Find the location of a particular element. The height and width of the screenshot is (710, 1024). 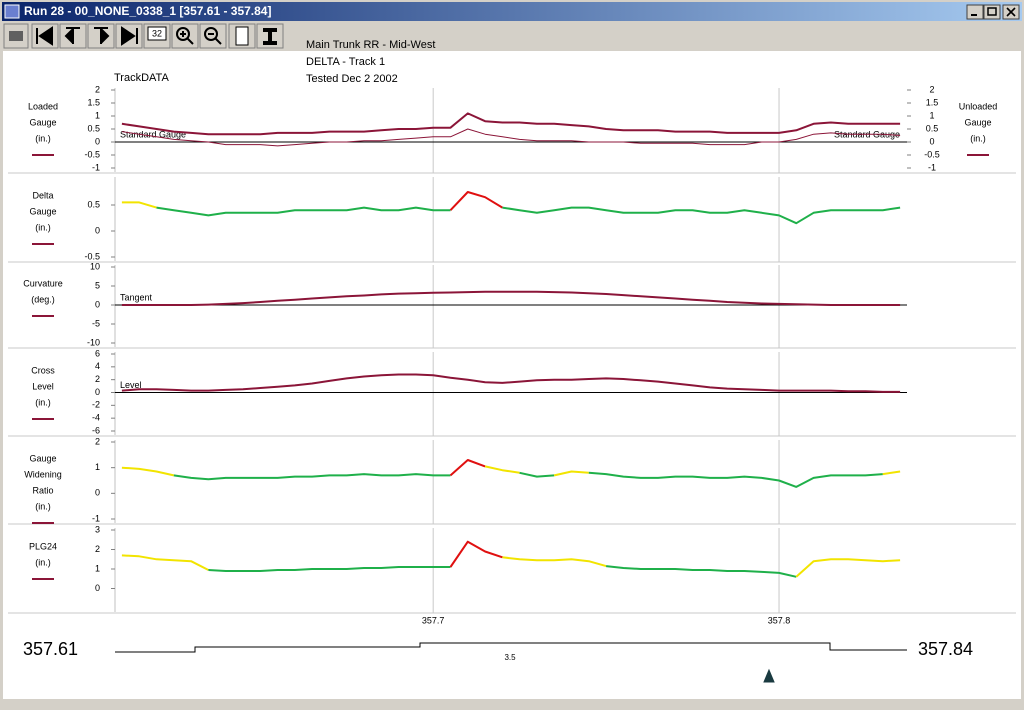

first-glyph is located at coordinates (44, 36).